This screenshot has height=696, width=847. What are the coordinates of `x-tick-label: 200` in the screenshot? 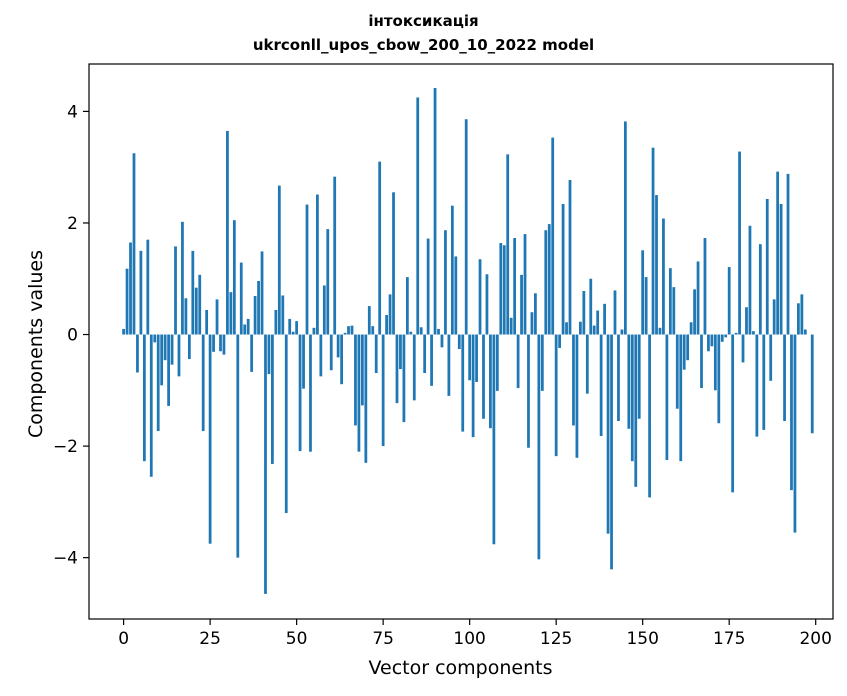 It's located at (815, 639).